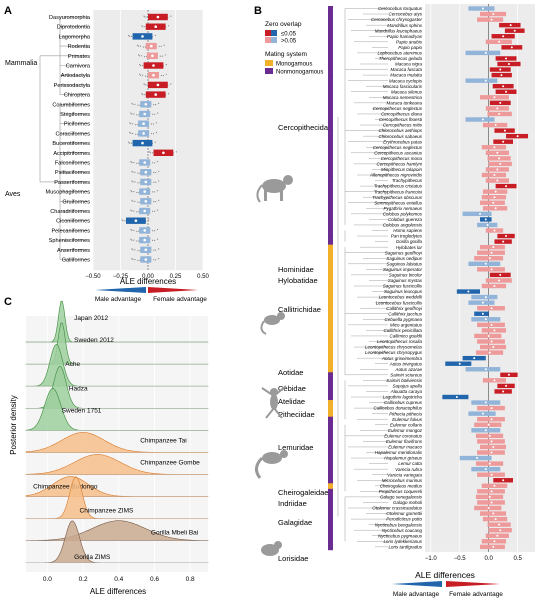 Image resolution: width=537 pixels, height=600 pixels. I want to click on panel-b-family-label: Lorisidae, so click(293, 558).